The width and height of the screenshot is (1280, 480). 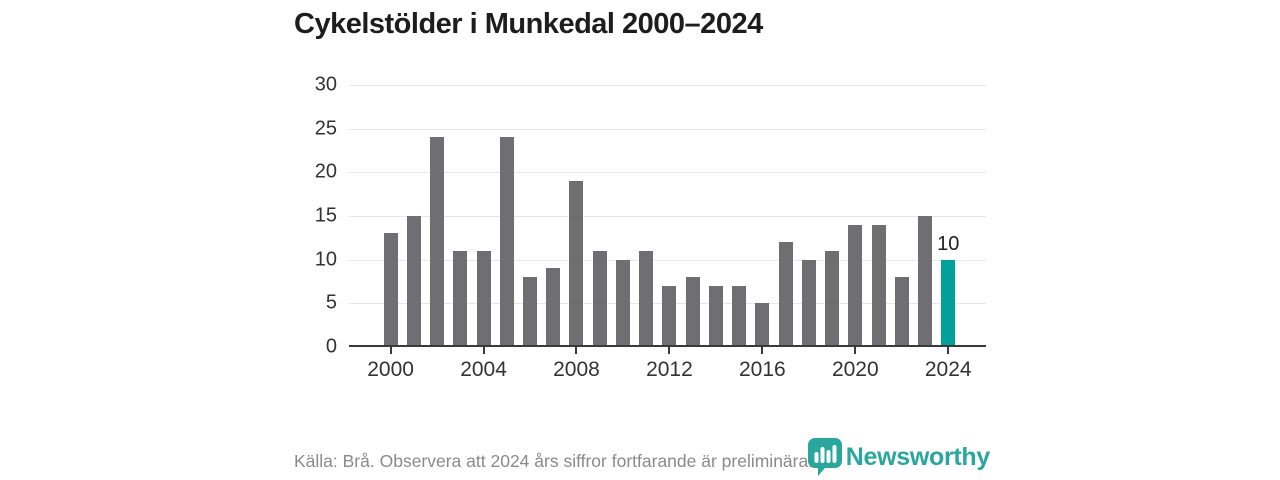 I want to click on y-tick-label: 30, so click(x=325, y=84).